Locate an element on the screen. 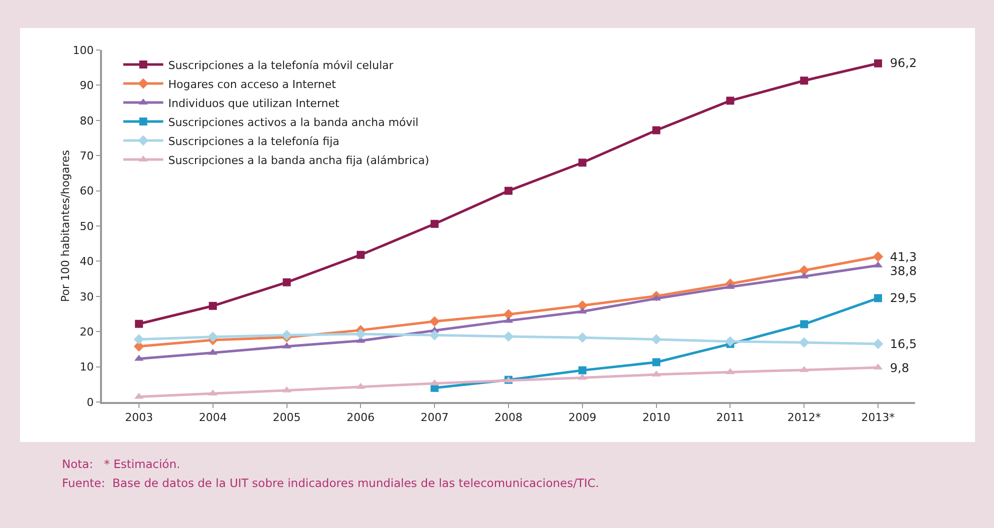 The width and height of the screenshot is (994, 528). legend-label: Suscripciones a la telefonía fija is located at coordinates (254, 141).